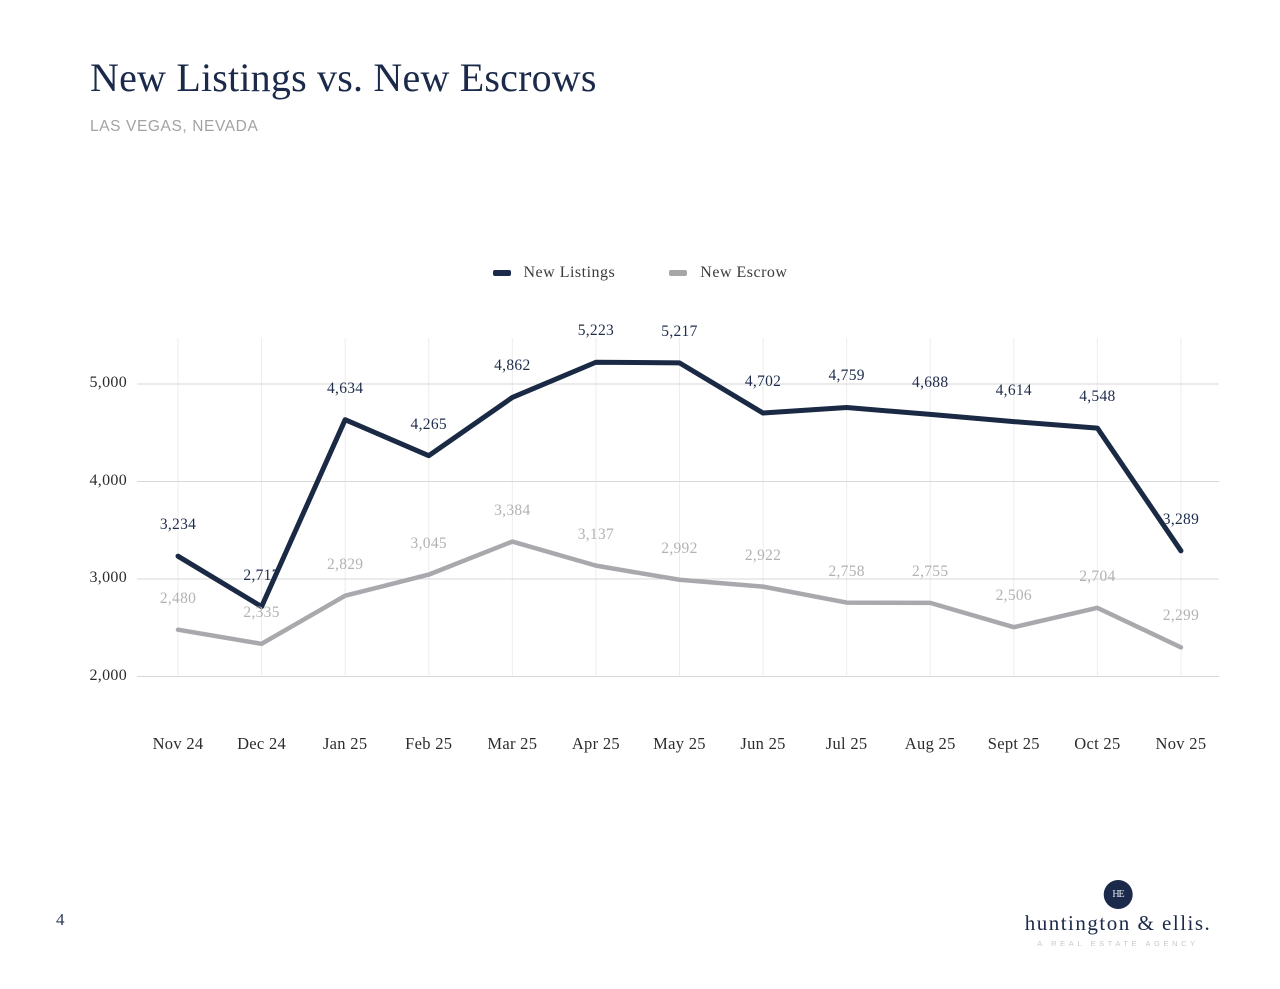 The image size is (1280, 989). Describe the element at coordinates (930, 743) in the screenshot. I see `x-axis-tick-label: Aug 25` at that location.